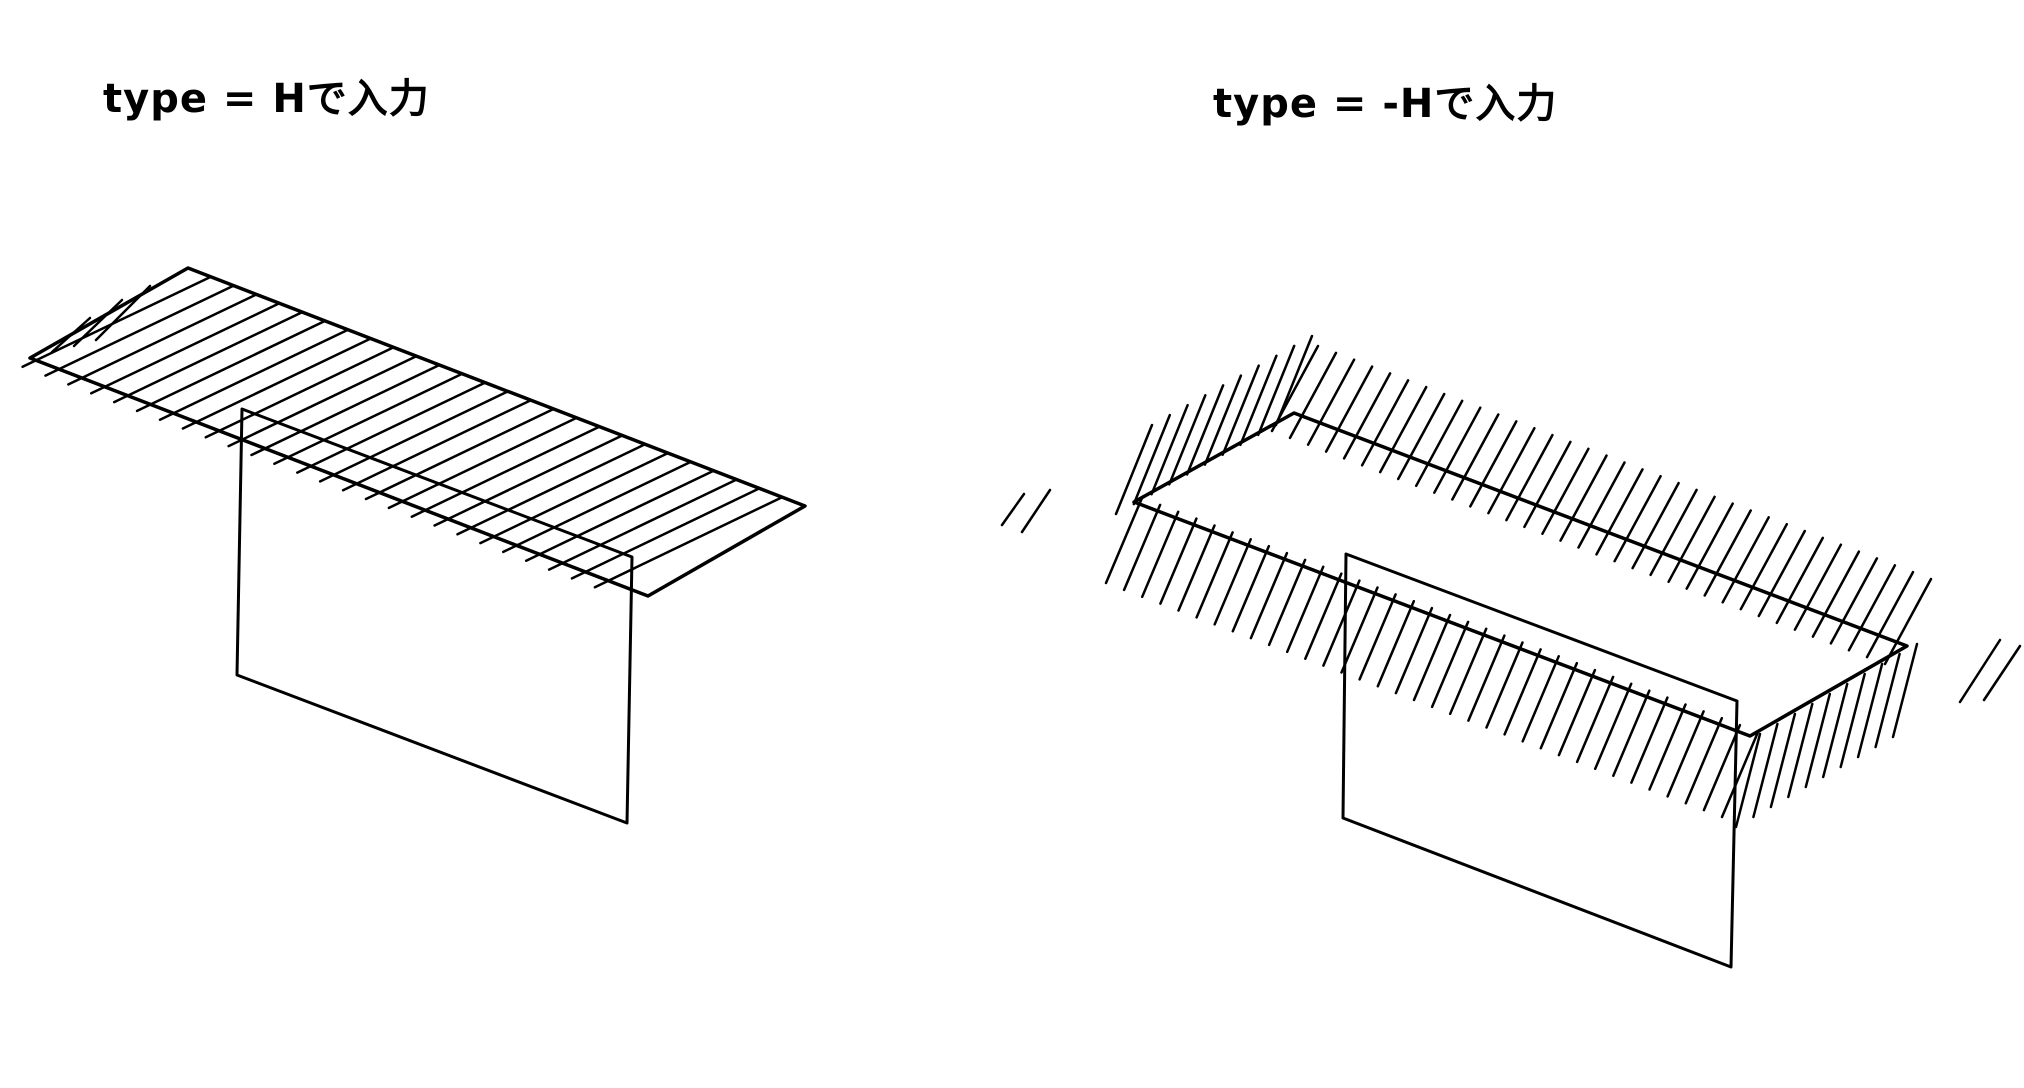 The width and height of the screenshot is (2024, 1088). Describe the element at coordinates (1540, 760) in the screenshot. I see `right-vertical-plane` at that location.